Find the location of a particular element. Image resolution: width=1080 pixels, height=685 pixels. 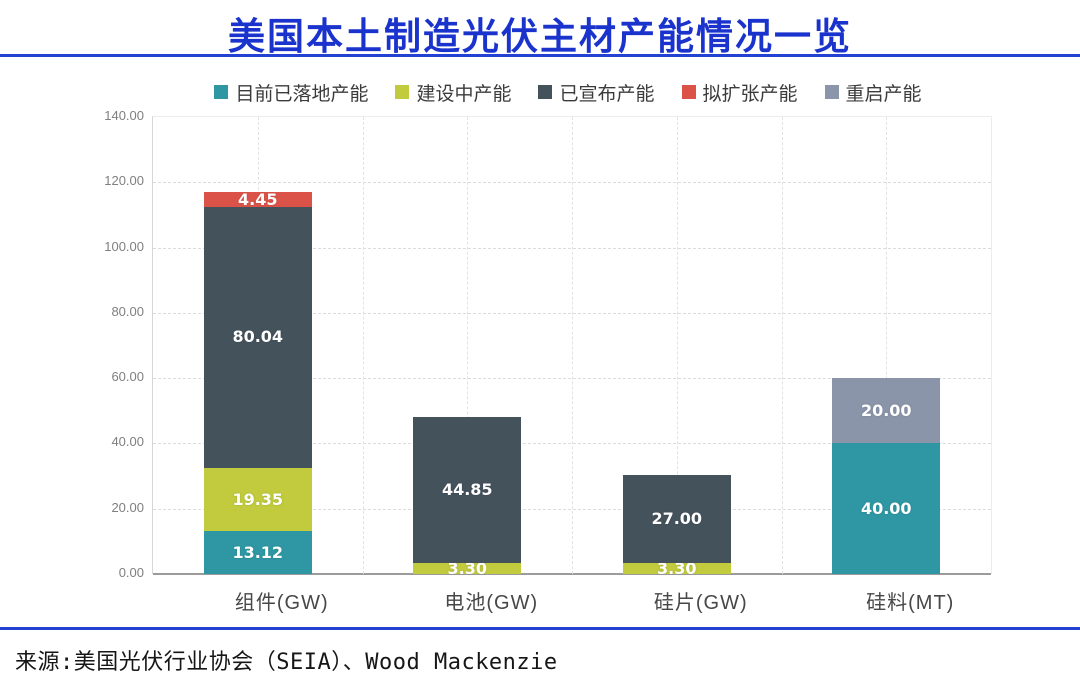

y-tick-label: 40.00 is located at coordinates (127, 442).